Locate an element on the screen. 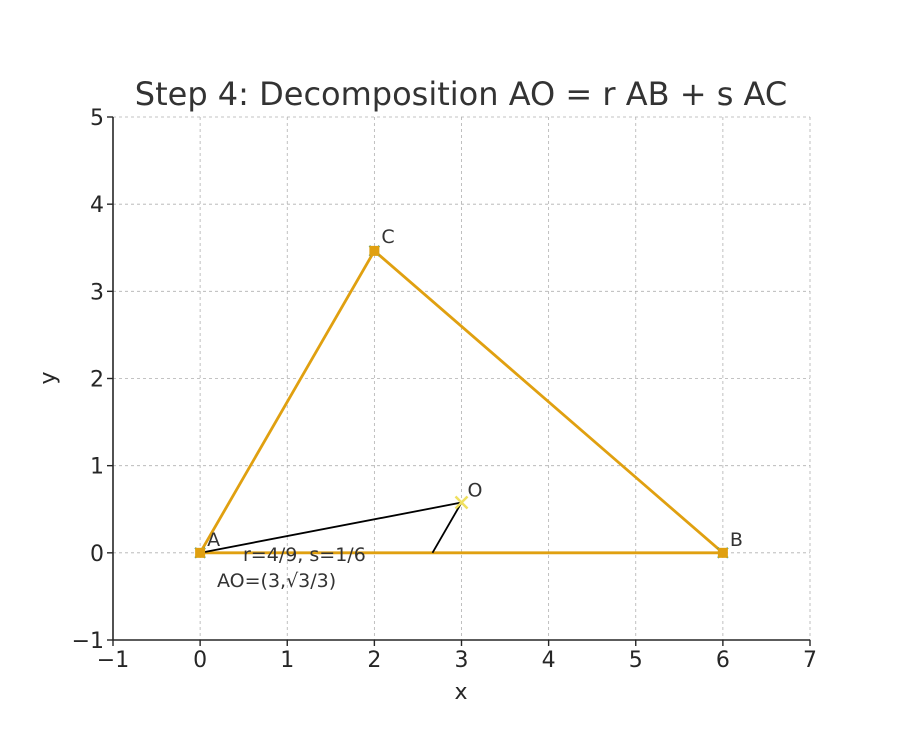 The width and height of the screenshot is (900, 750). point-label-b: B is located at coordinates (736, 540).